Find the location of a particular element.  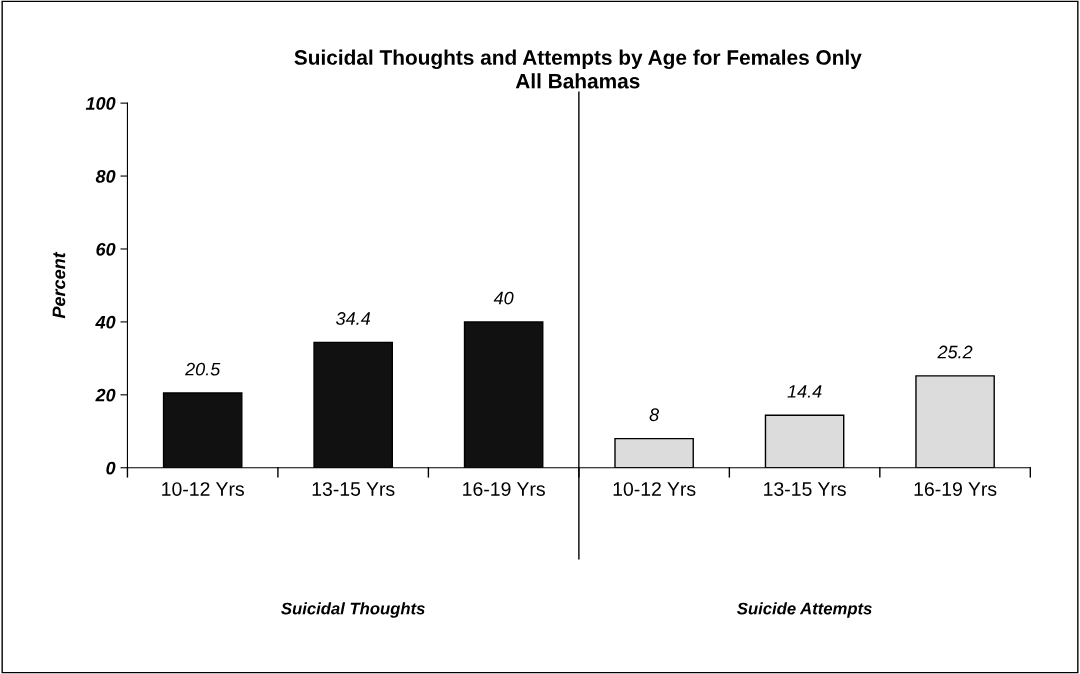

chart-subtitle: All Bahamas is located at coordinates (577, 81).